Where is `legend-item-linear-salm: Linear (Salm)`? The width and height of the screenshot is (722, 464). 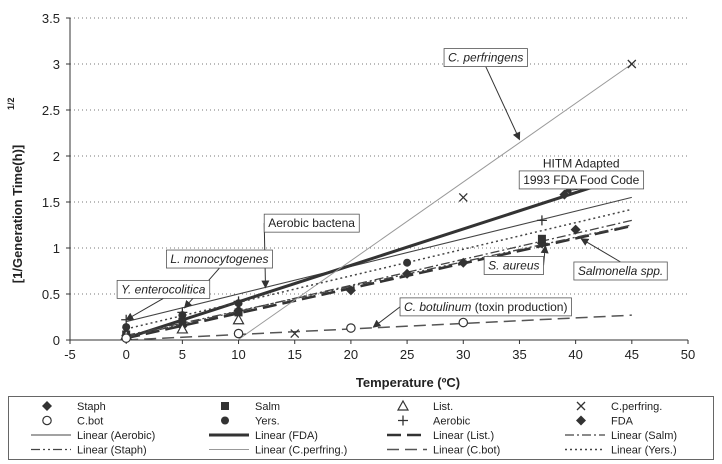
legend-item-linear-salm: Linear (Salm) is located at coordinates (621, 436).